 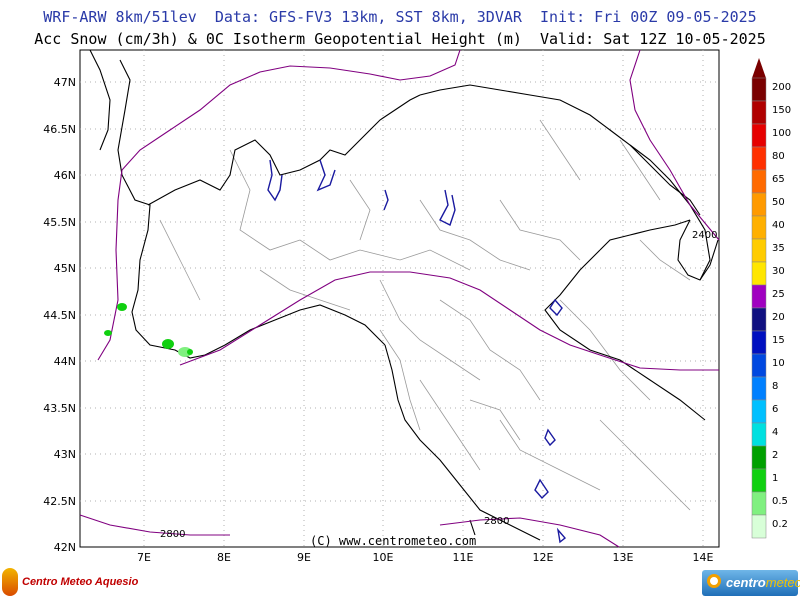 What do you see at coordinates (778, 248) in the screenshot?
I see `colorbar-label: 35` at bounding box center [778, 248].